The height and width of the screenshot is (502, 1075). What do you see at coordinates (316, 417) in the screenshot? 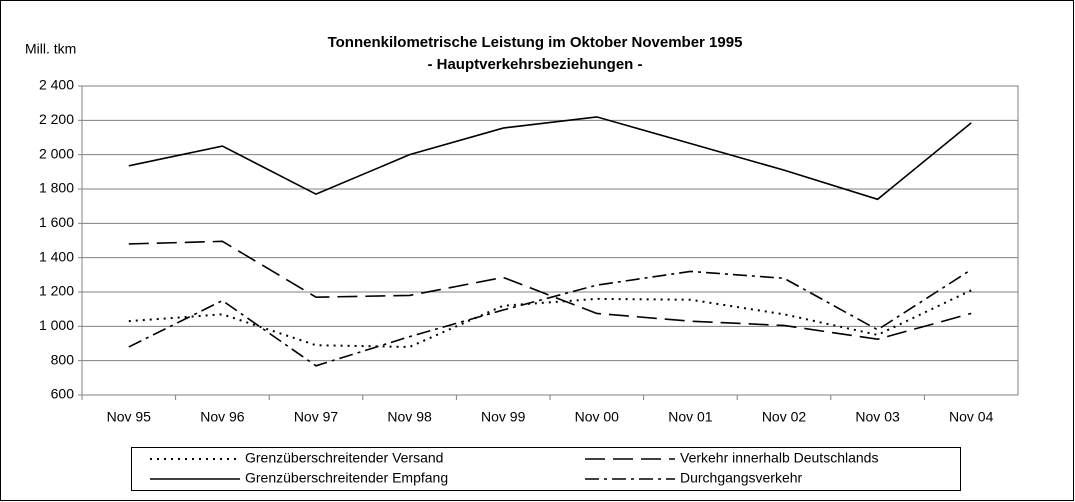
I see `x-tick-label: Nov 97` at bounding box center [316, 417].